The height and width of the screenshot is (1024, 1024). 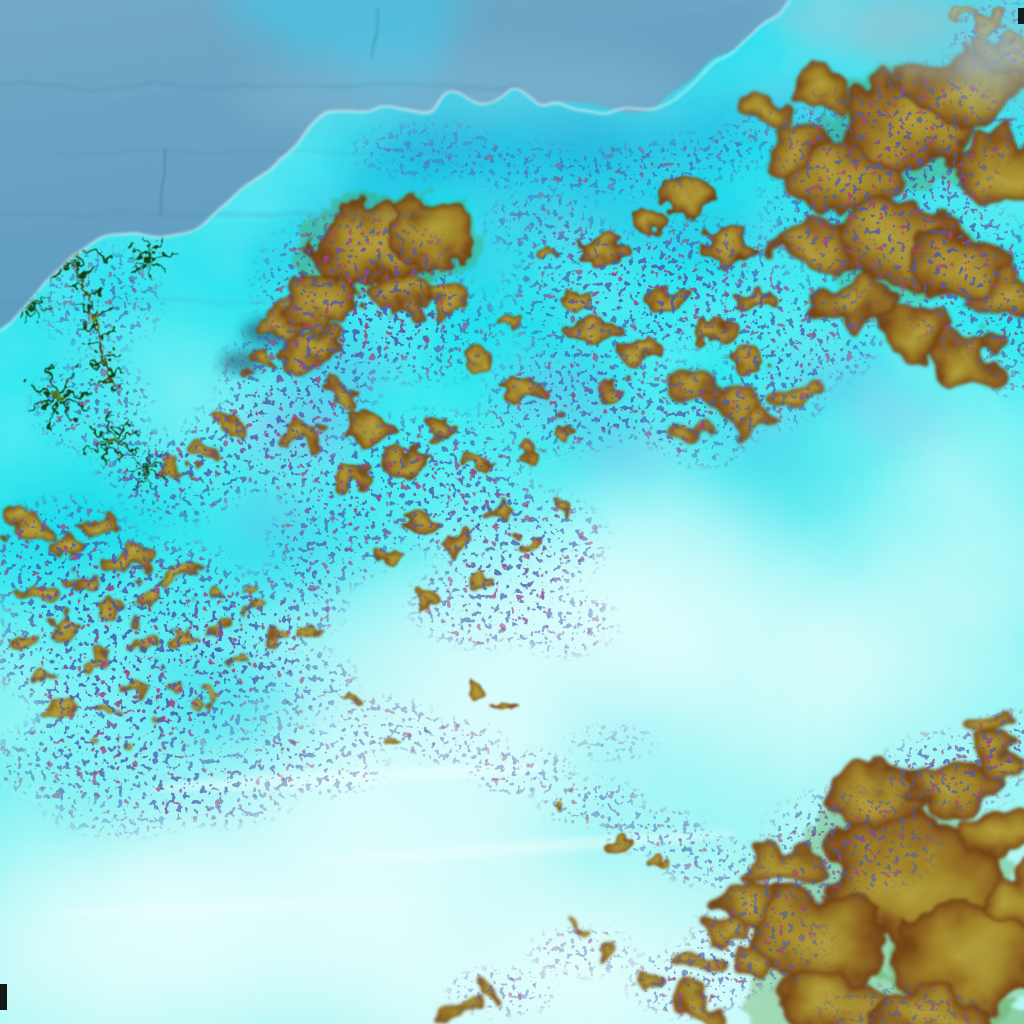 What do you see at coordinates (470, 95) in the screenshot?
I see `sea-coast-glow` at bounding box center [470, 95].